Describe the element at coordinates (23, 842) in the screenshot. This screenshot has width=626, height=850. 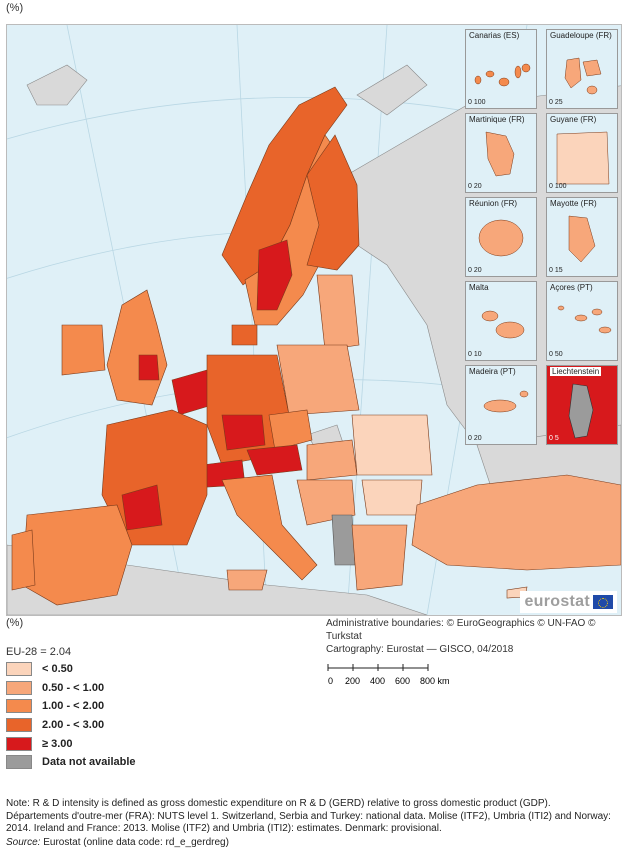
I see `source-label: Source:` at that location.